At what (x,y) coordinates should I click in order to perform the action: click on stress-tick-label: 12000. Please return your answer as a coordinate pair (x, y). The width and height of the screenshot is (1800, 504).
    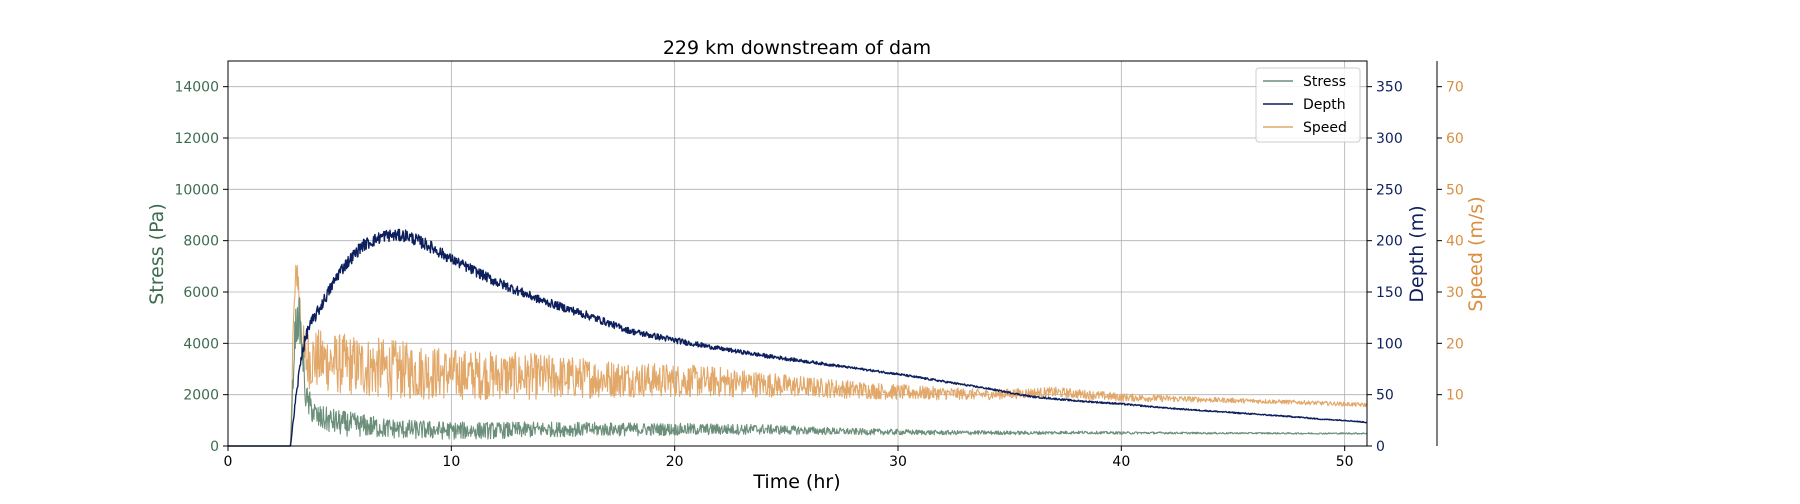
    Looking at the image, I should click on (196, 139).